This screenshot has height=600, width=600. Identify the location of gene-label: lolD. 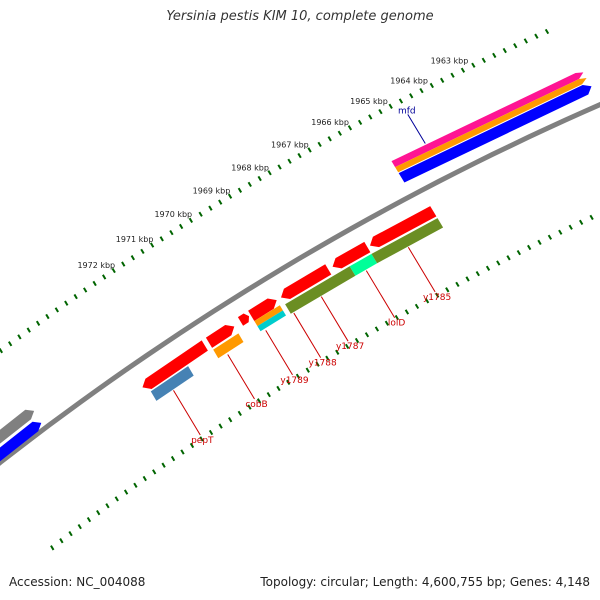
(397, 324).